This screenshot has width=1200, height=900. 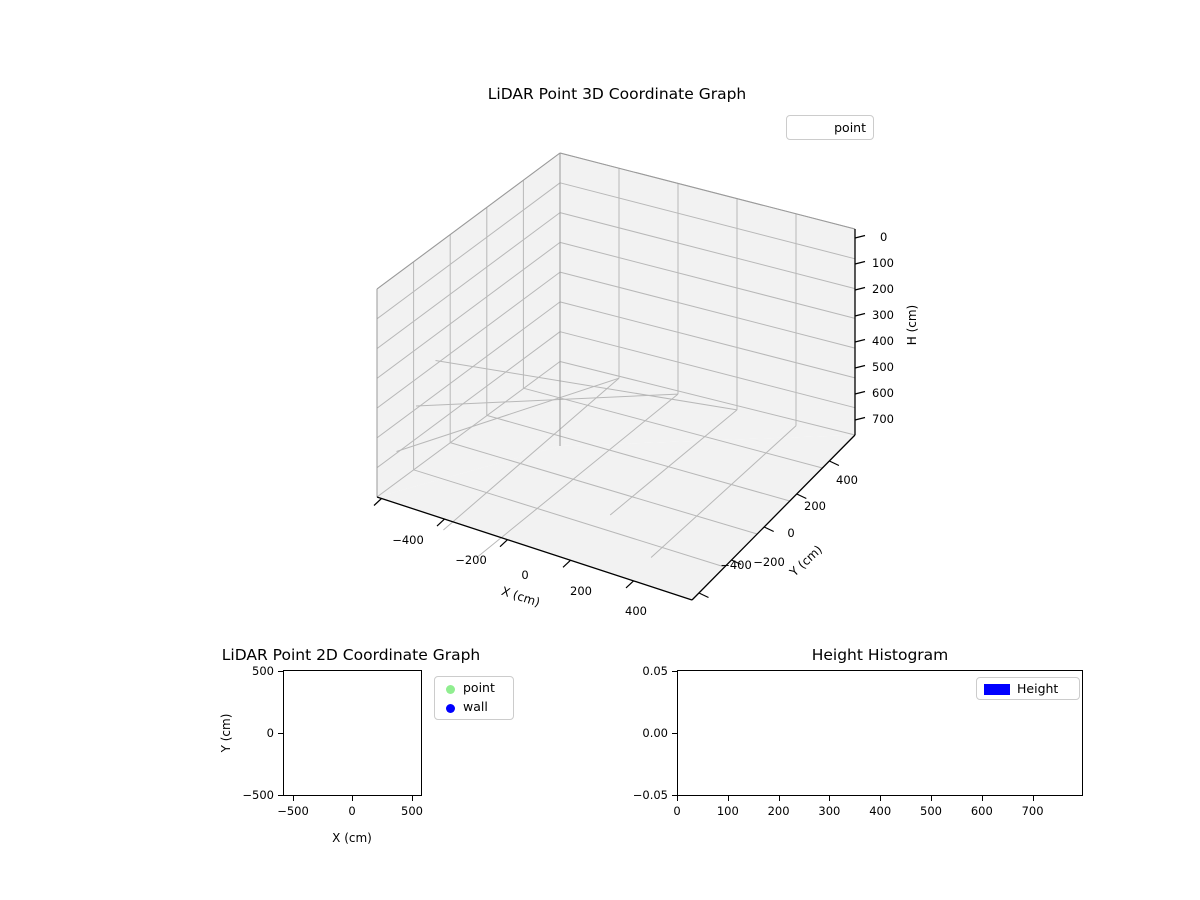 What do you see at coordinates (471, 560) in the screenshot?
I see `tick-3d-x-1: −200` at bounding box center [471, 560].